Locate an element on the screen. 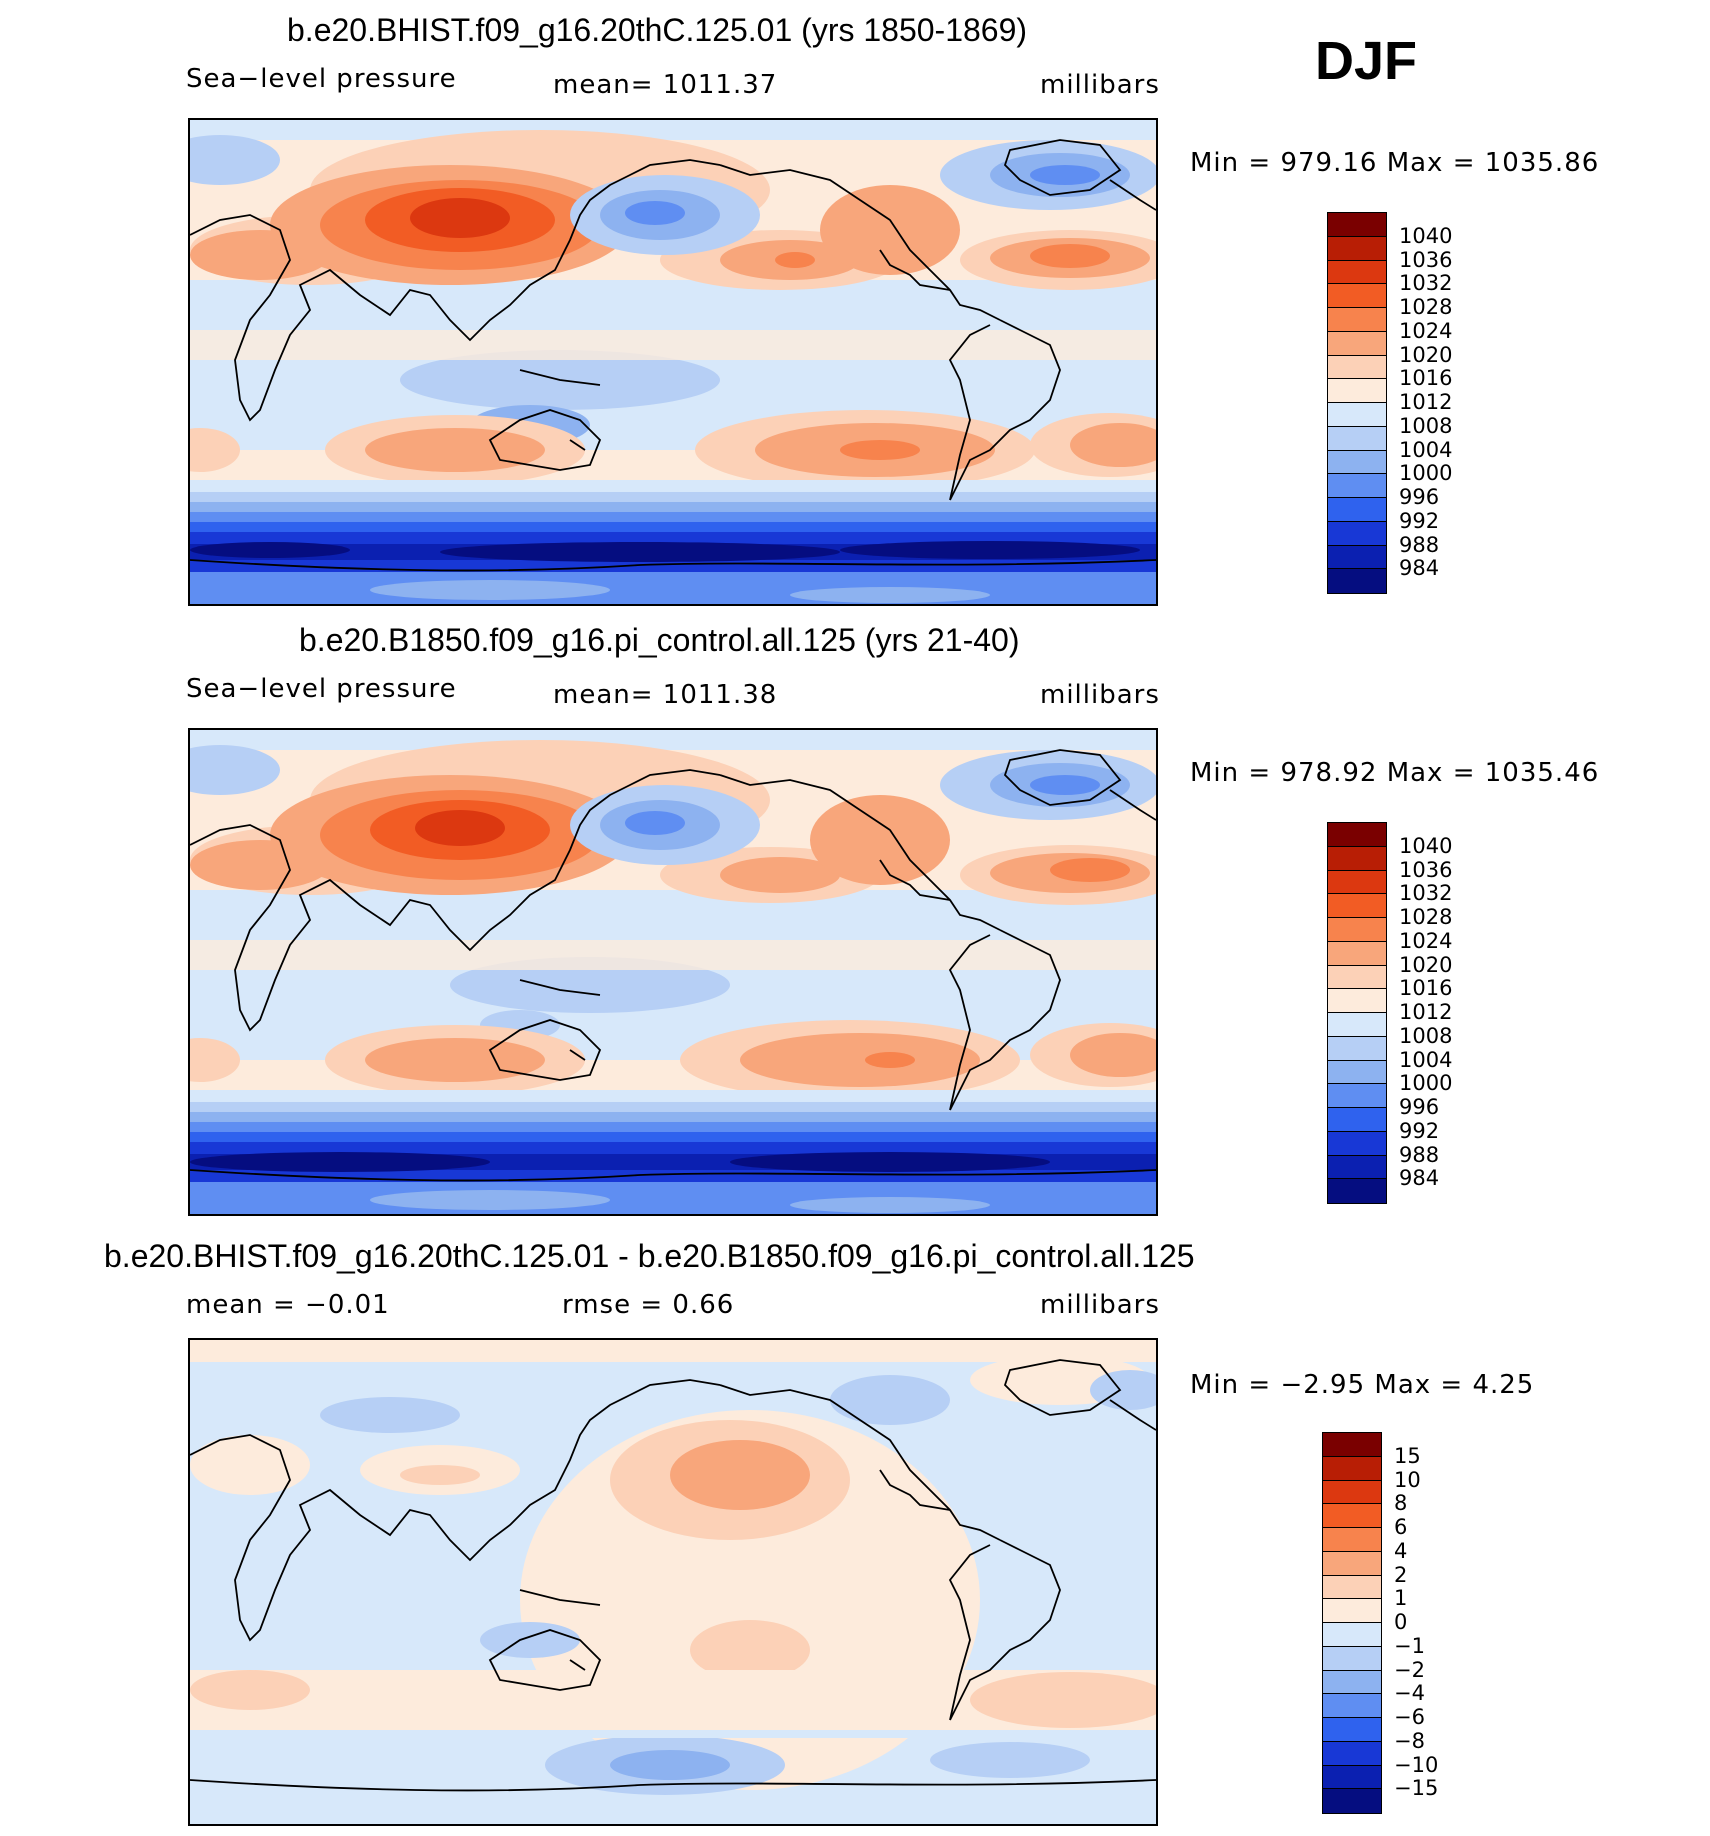  colorbar-tick-label: −10 is located at coordinates (1416, 1764).